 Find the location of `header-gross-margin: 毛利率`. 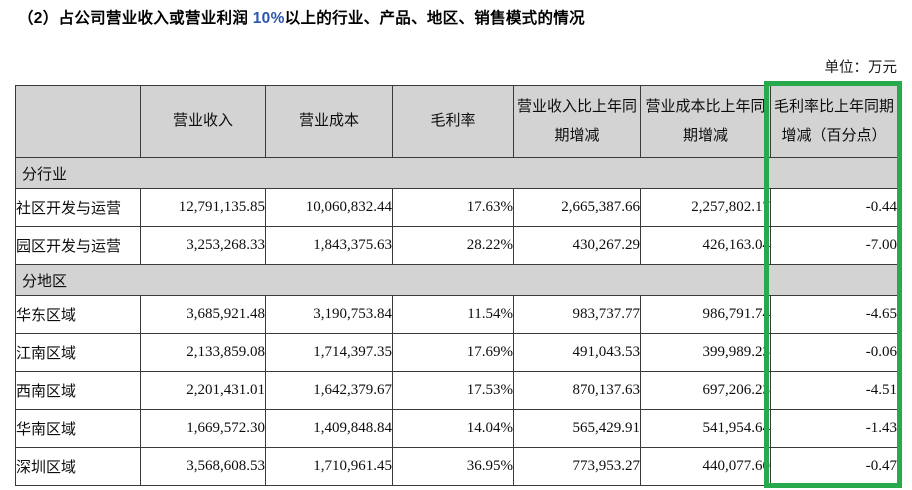

header-gross-margin: 毛利率 is located at coordinates (453, 121).